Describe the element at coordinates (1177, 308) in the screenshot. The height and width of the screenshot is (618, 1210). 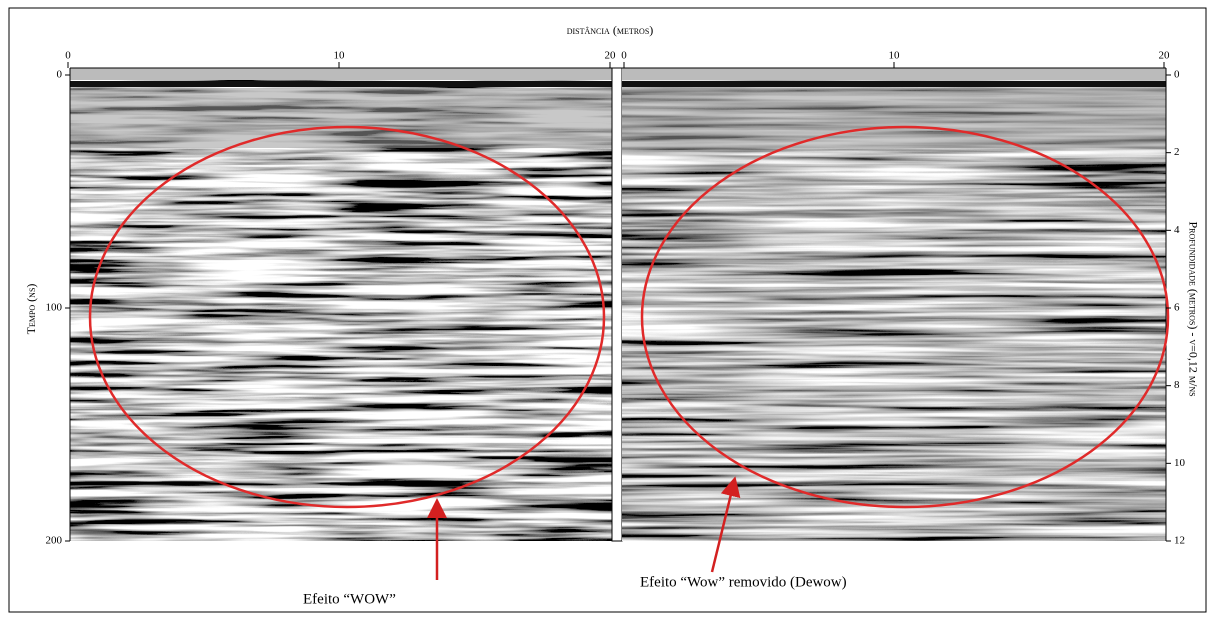
I see `y-tick-label: 6` at that location.